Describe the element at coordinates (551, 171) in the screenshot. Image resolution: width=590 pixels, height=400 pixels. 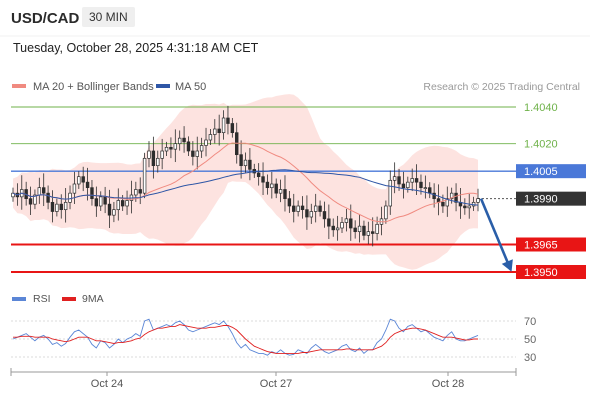
I see `pivot-level-badge` at that location.